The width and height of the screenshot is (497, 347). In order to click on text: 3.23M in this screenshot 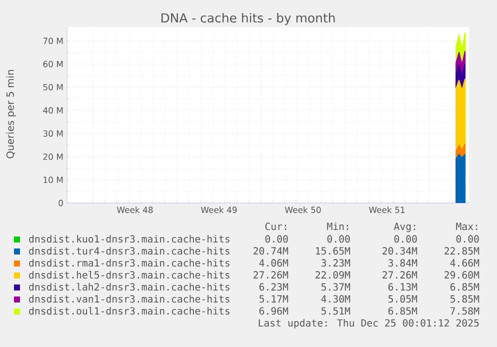, I will do `click(335, 263)`.